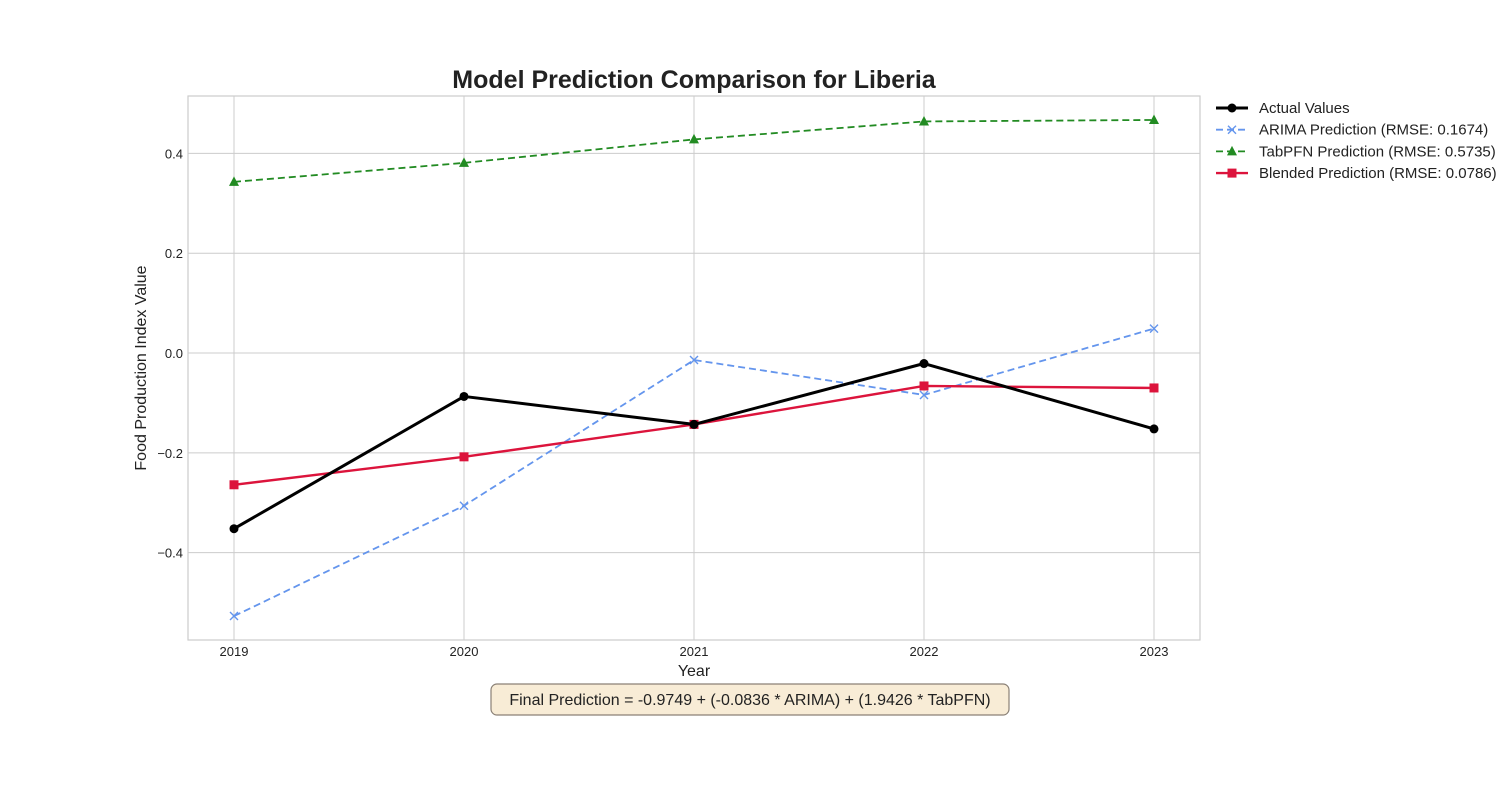 This screenshot has width=1500, height=800. Describe the element at coordinates (141, 367) in the screenshot. I see `y-axis-label: Food Production Index Value` at that location.